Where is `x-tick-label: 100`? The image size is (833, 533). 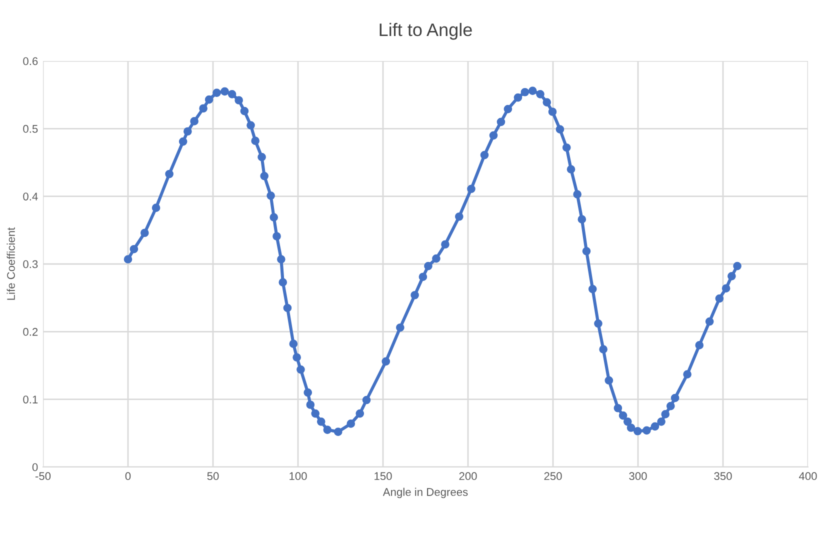 x-tick-label: 100 is located at coordinates (298, 476).